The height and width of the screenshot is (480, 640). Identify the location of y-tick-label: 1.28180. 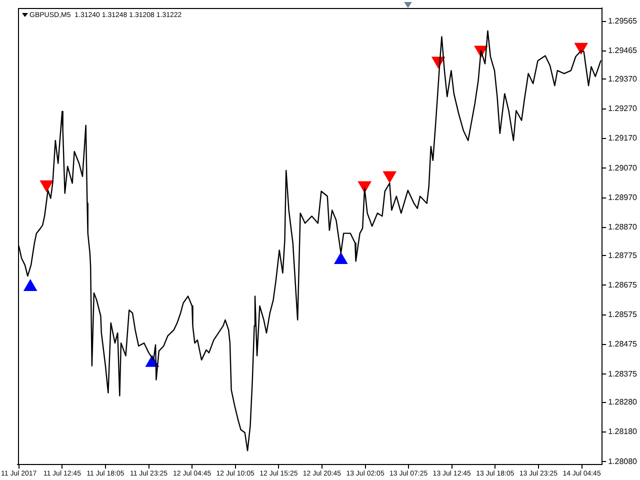
(623, 431).